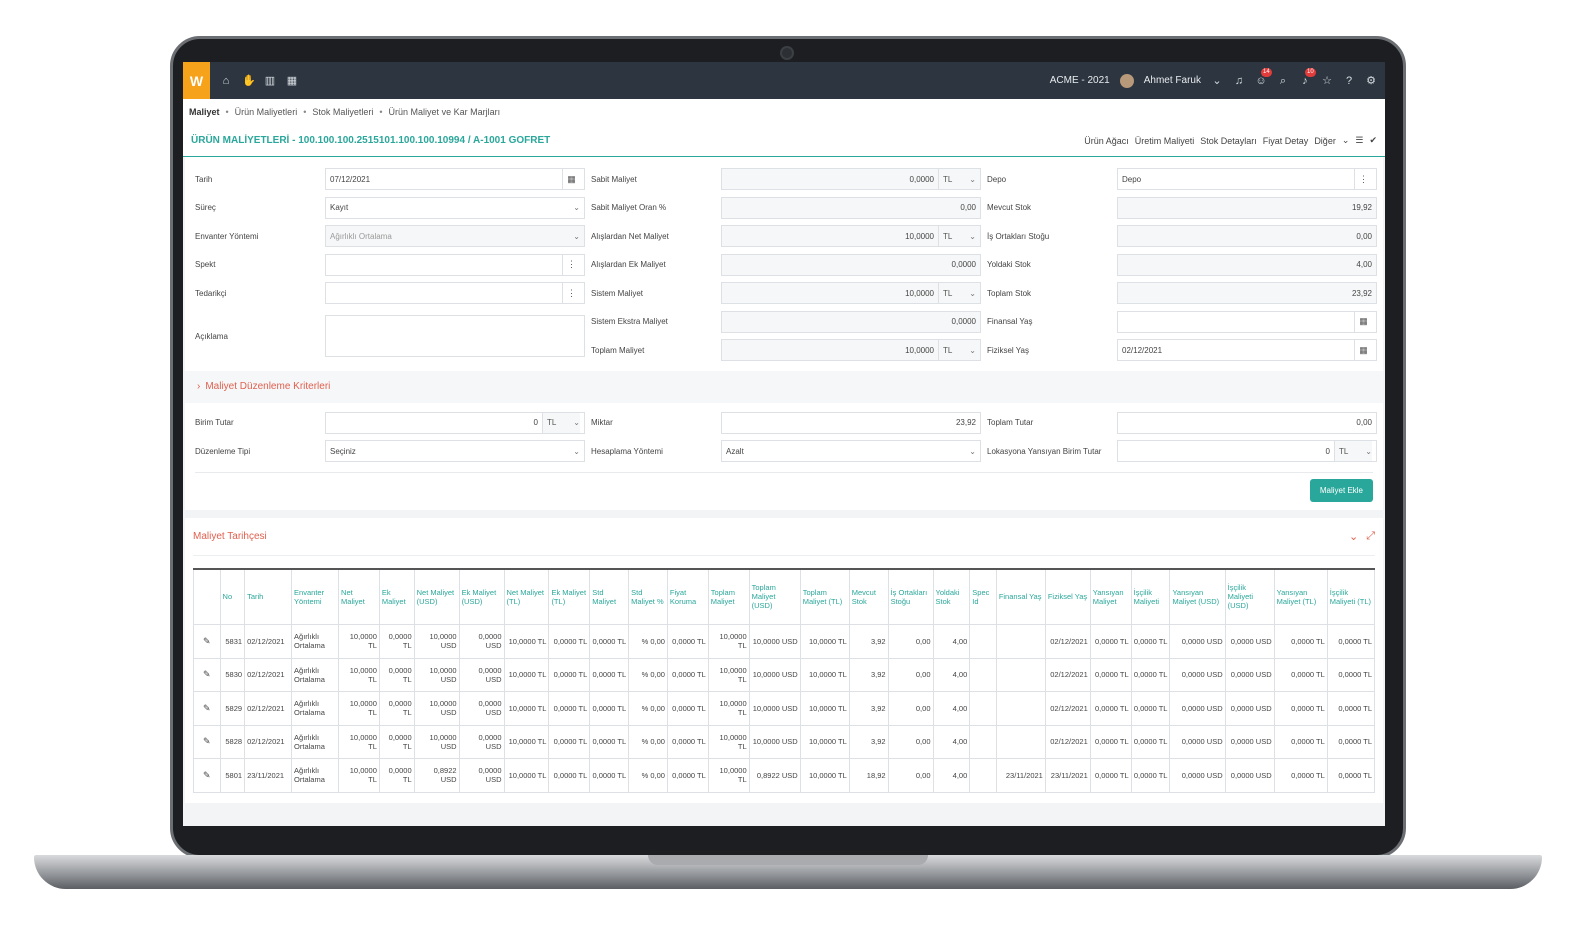 Image resolution: width=1595 pixels, height=932 pixels. I want to click on physical-age-field: 02/12/2021 ▦, so click(1247, 350).